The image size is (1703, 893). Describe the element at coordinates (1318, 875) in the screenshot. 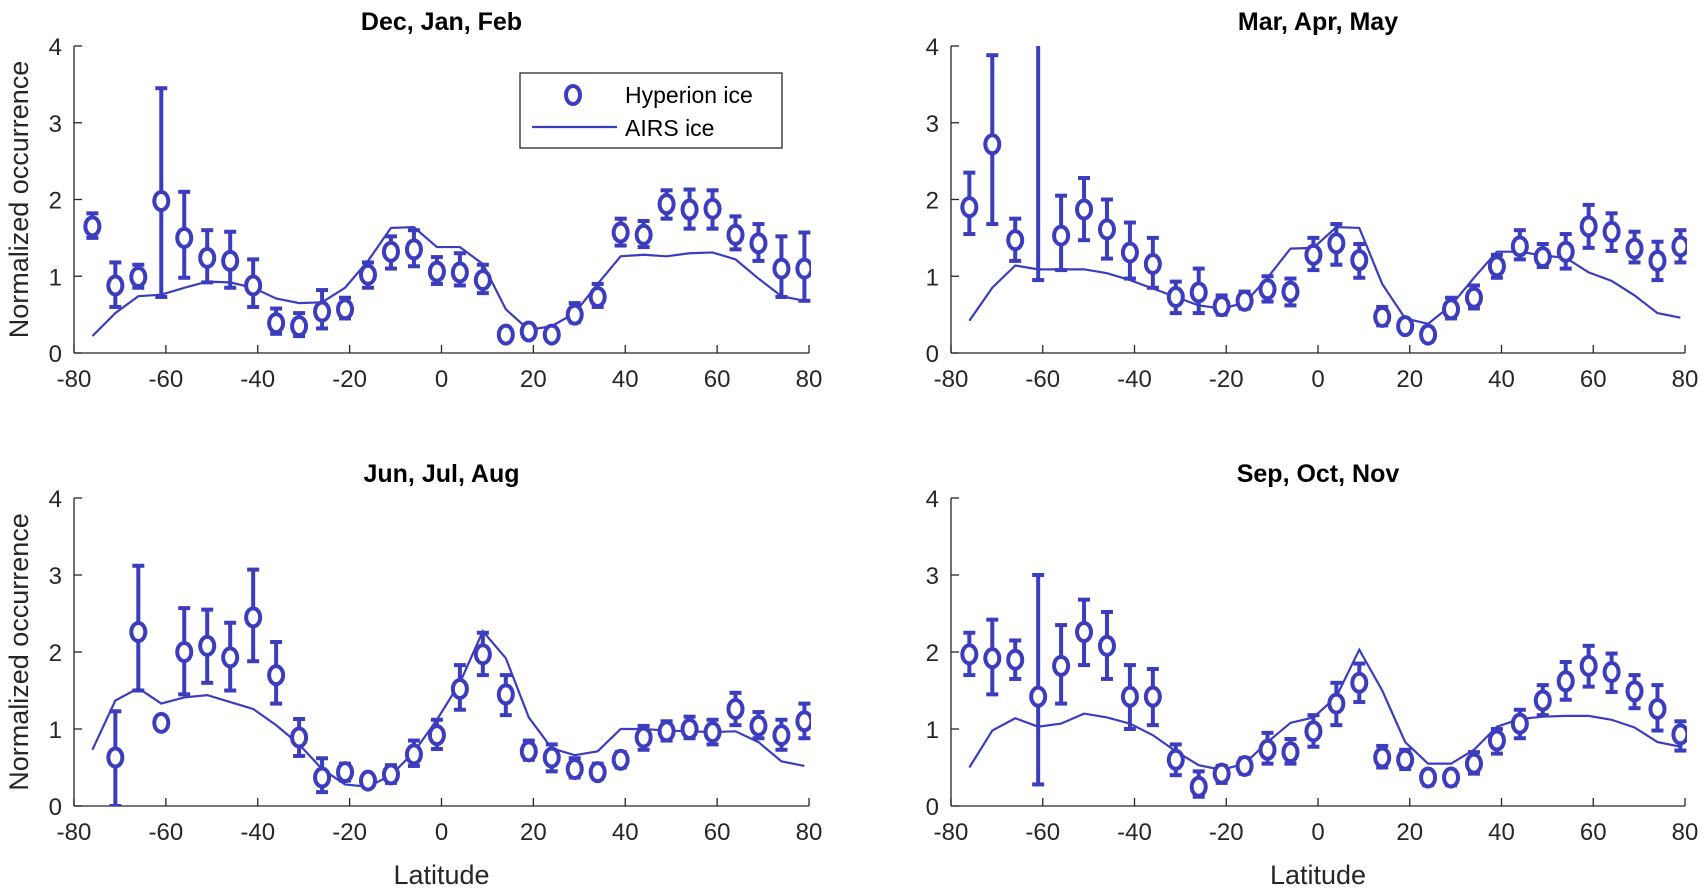

I see `x-axis-label: Latitude` at that location.